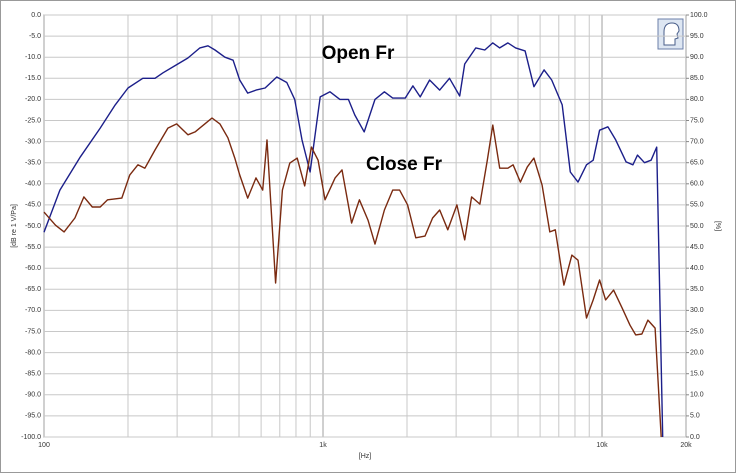  I want to click on y-tick-label: -60.0, so click(33, 268).